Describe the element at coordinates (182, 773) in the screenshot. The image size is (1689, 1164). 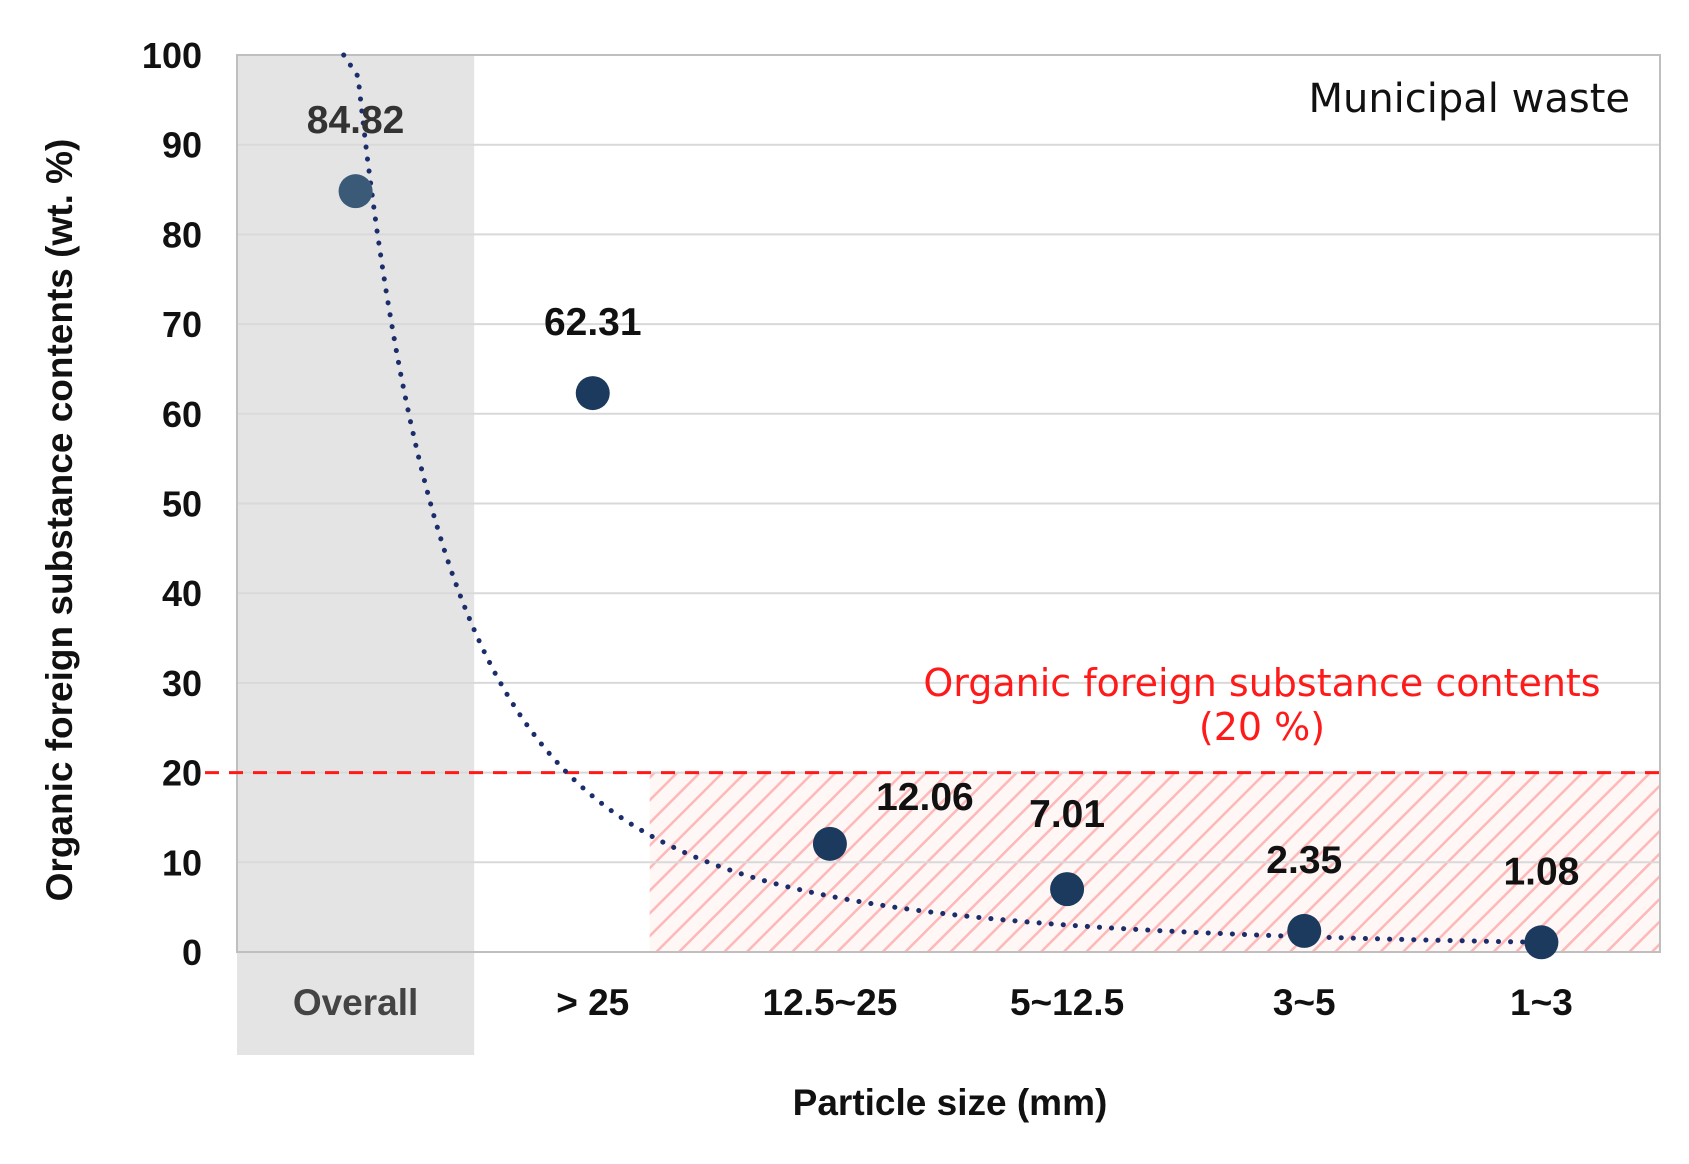
I see `y-tick-label: 20` at that location.